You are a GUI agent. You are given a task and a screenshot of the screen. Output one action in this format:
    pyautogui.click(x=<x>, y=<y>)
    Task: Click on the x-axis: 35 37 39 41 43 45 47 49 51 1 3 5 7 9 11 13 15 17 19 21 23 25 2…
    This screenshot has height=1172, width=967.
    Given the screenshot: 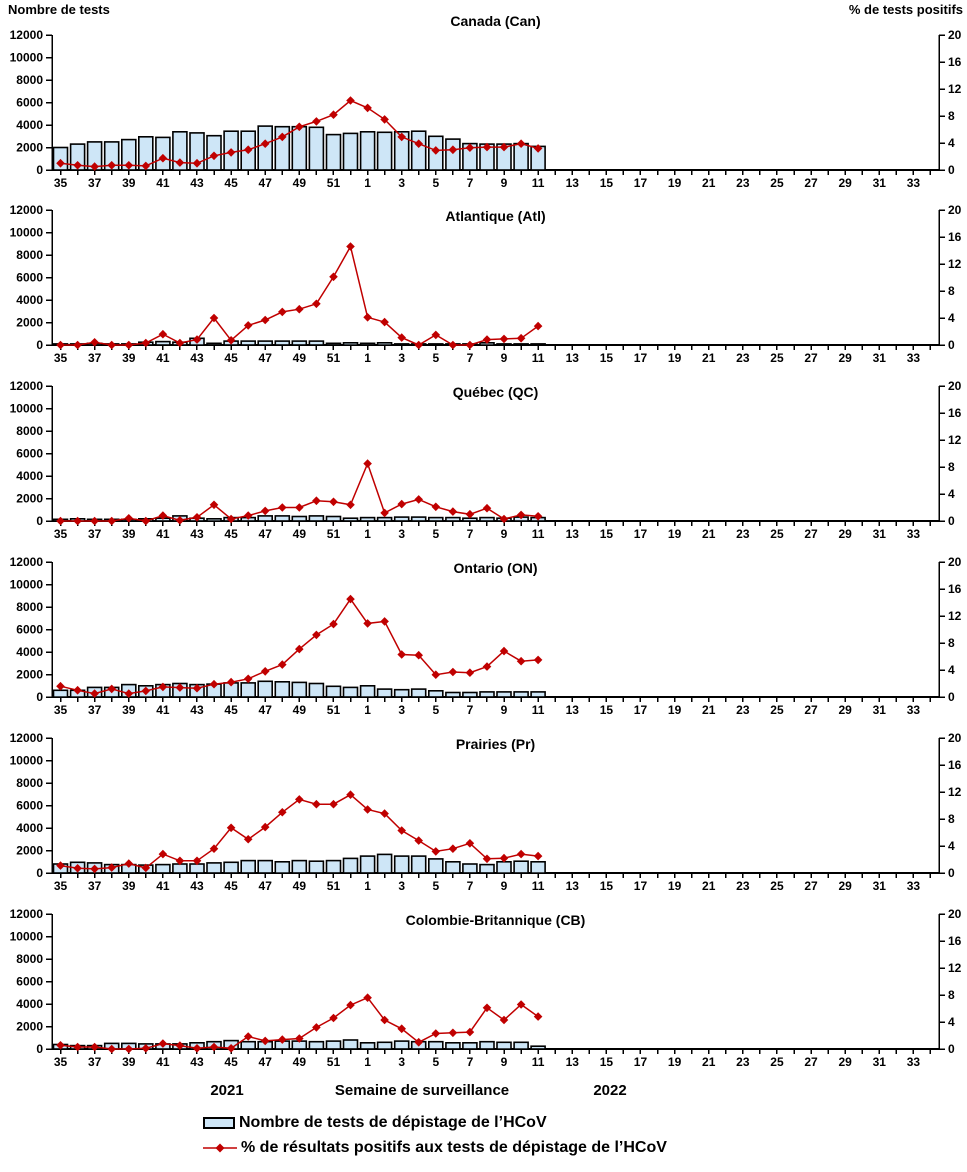 What is the action you would take?
    pyautogui.click(x=495, y=354)
    